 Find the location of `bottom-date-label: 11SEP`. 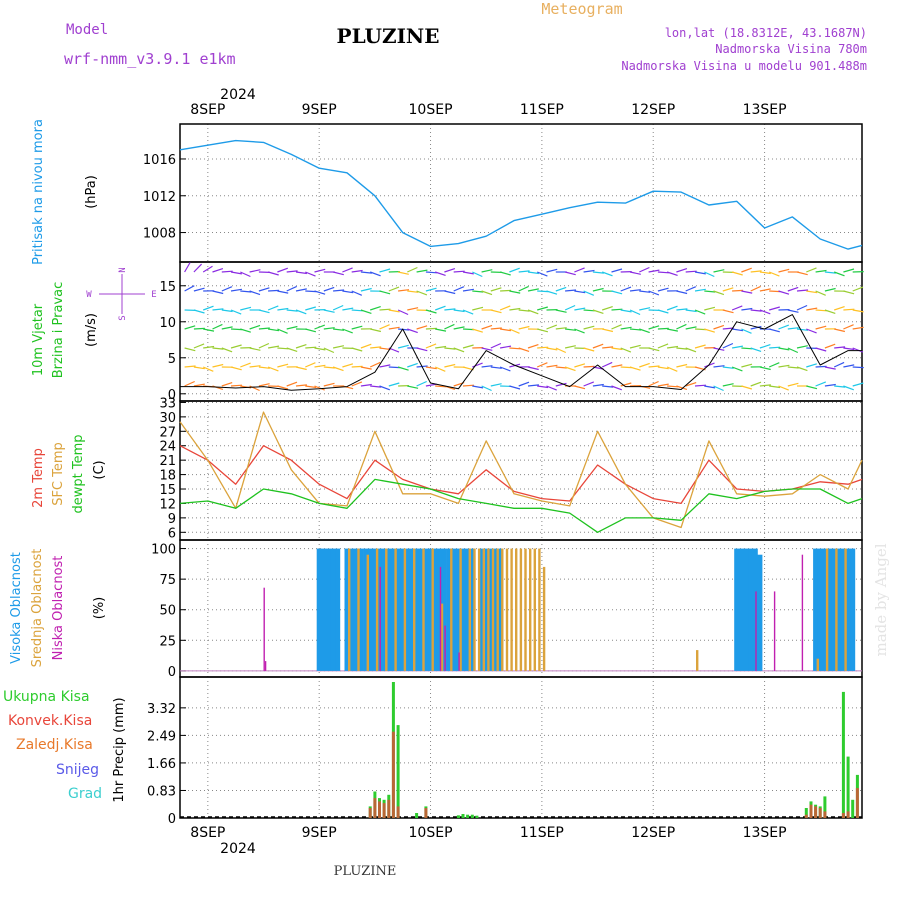

bottom-date-label: 11SEP is located at coordinates (542, 833).